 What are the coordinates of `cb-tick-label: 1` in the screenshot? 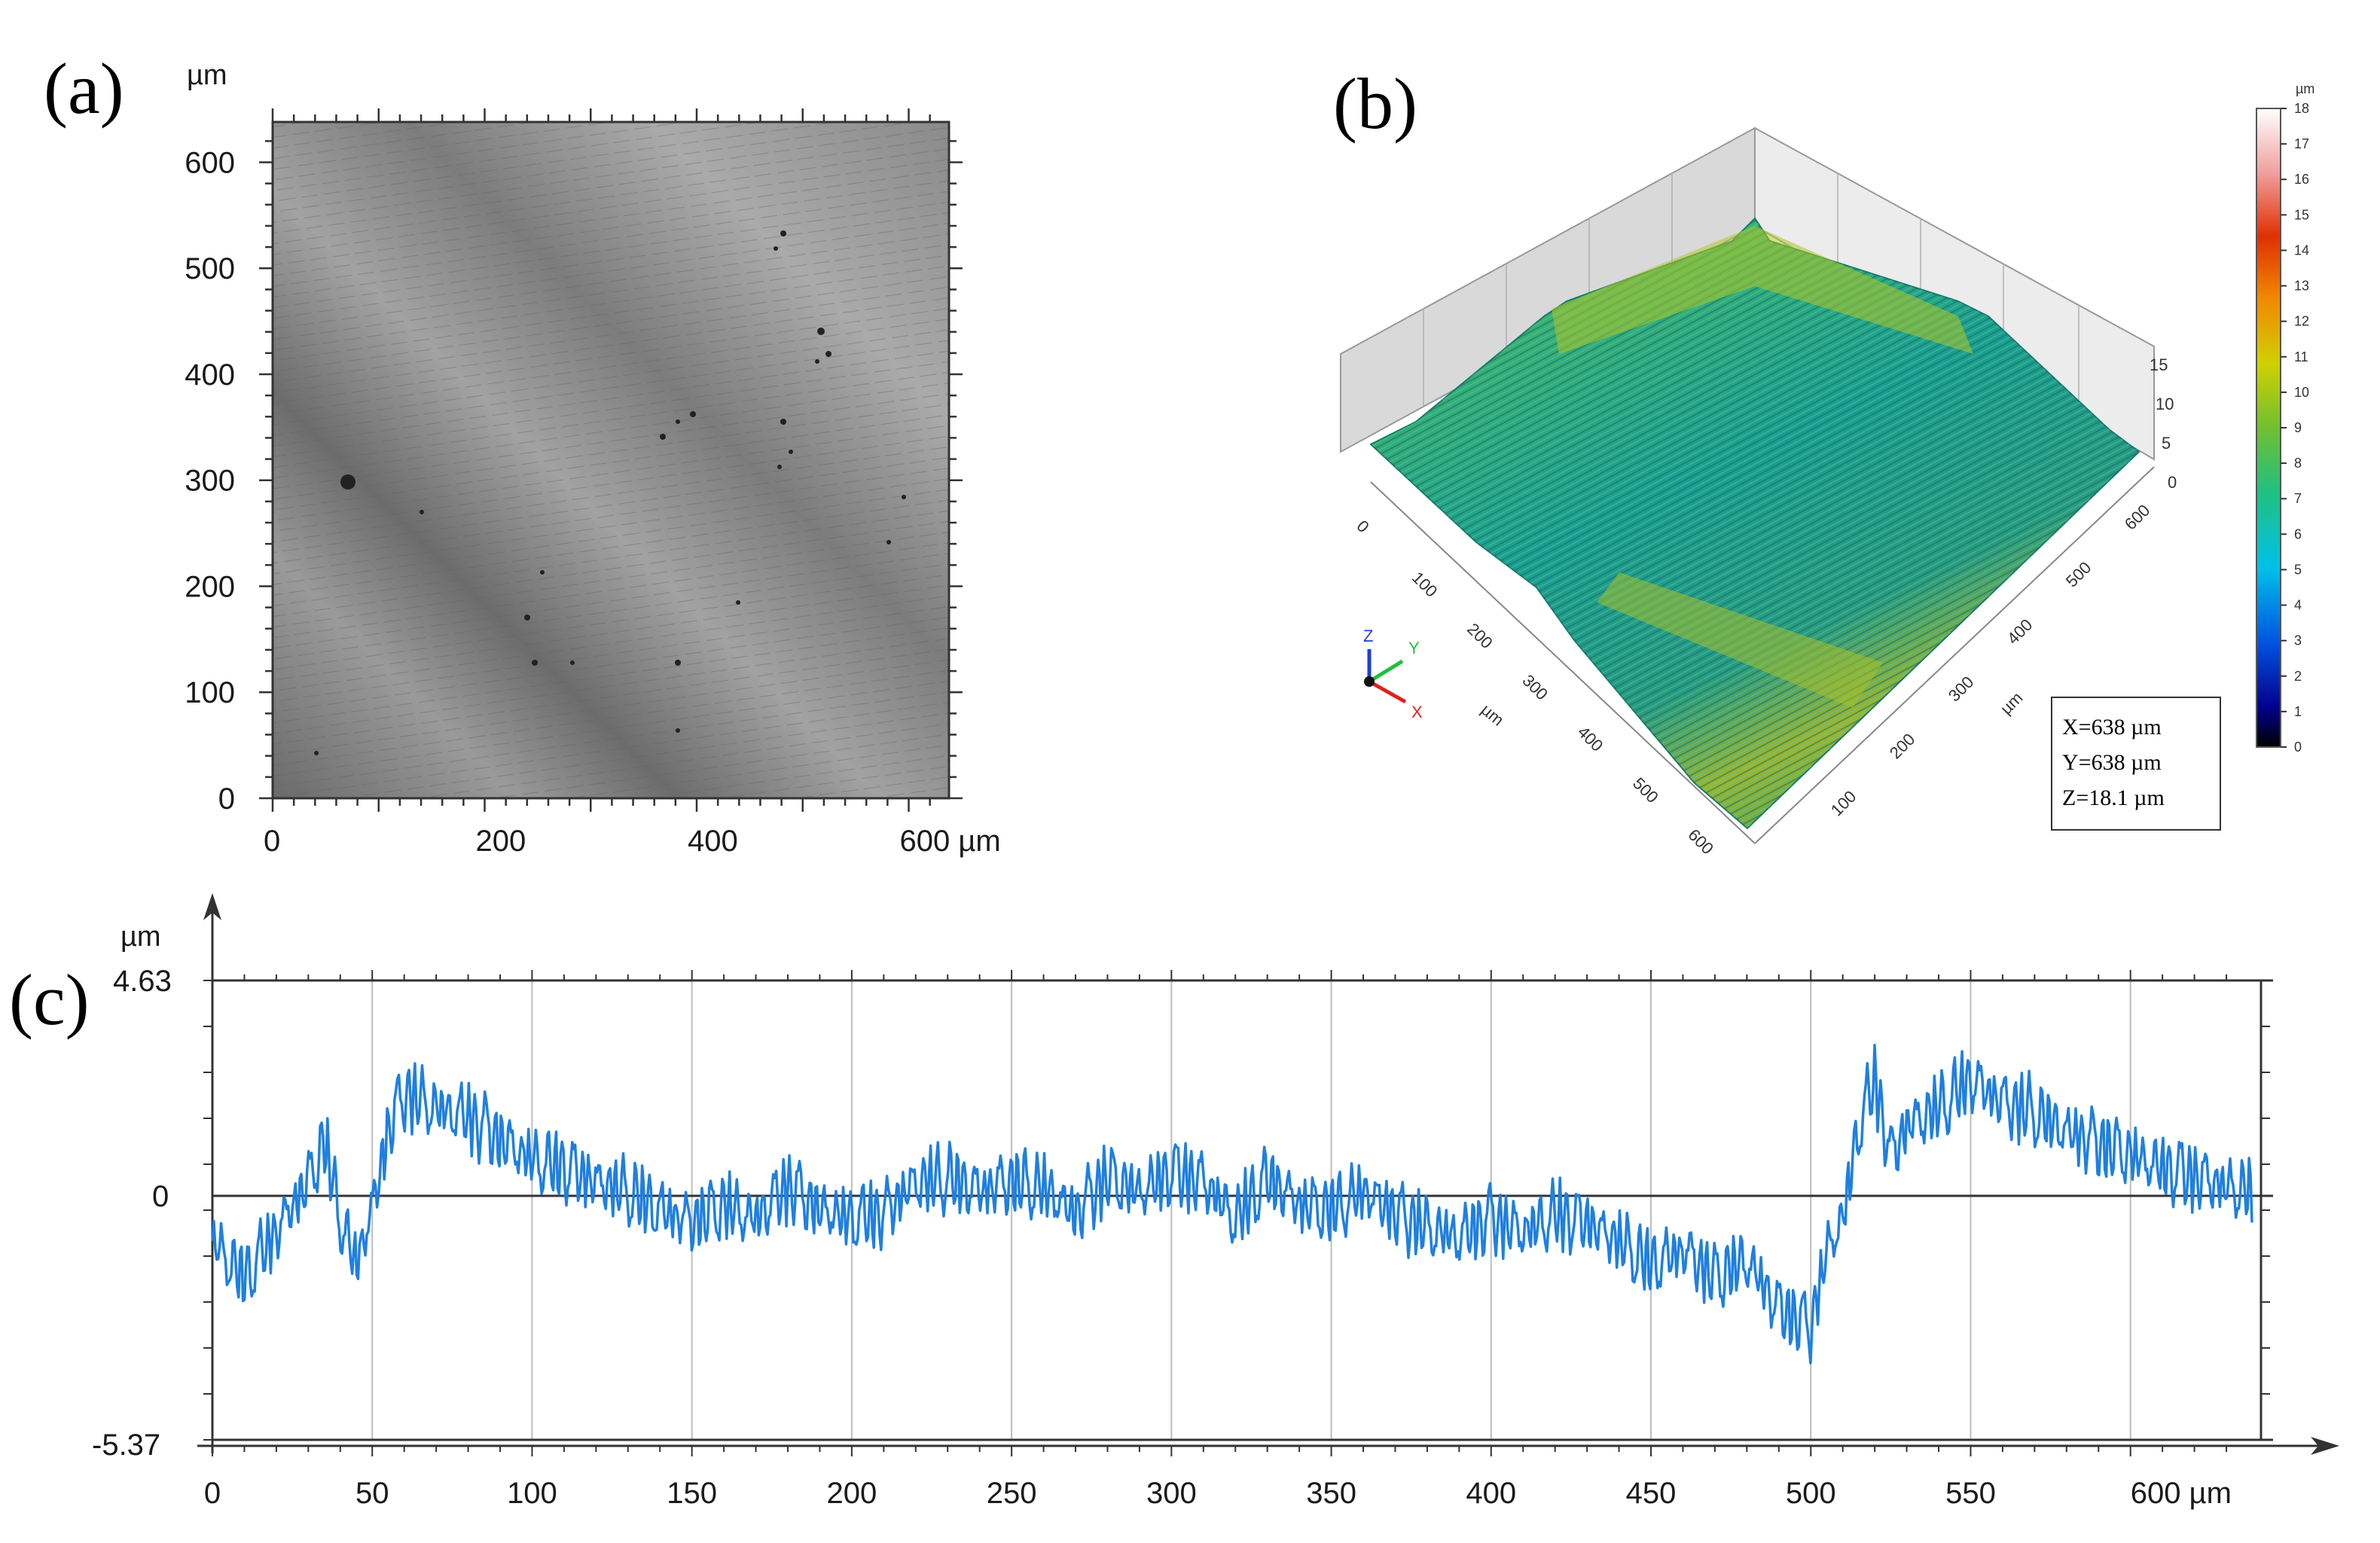 It's located at (2298, 711).